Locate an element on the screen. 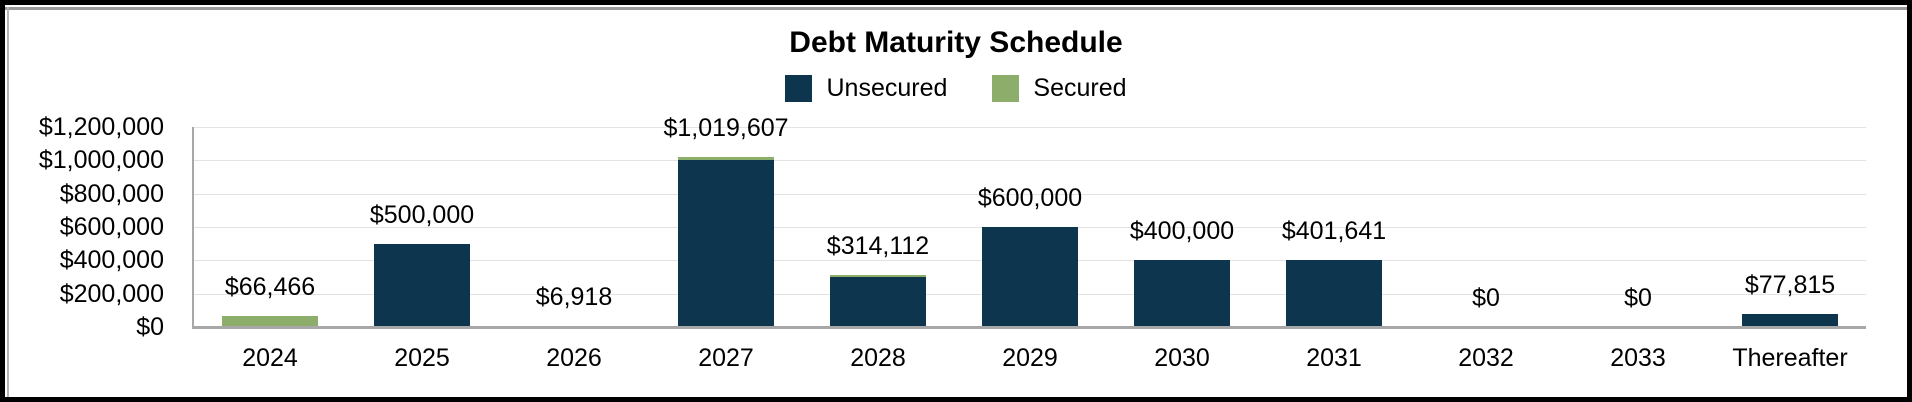 This screenshot has height=402, width=1912. y-tick-label: $0 is located at coordinates (150, 327).